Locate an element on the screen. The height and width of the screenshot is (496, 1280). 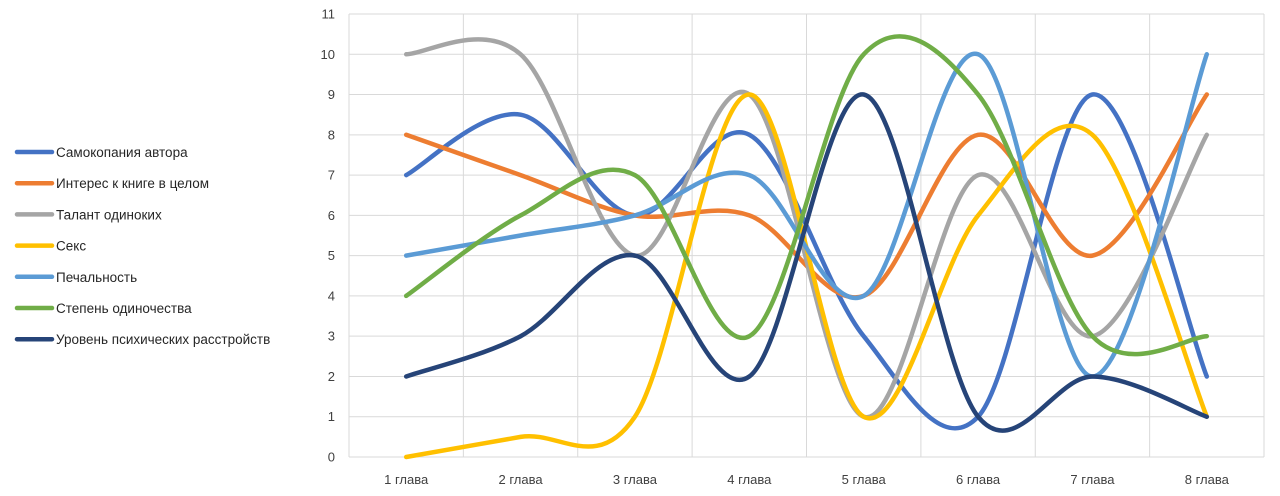
x-tick-label: 6 глава is located at coordinates (978, 479).